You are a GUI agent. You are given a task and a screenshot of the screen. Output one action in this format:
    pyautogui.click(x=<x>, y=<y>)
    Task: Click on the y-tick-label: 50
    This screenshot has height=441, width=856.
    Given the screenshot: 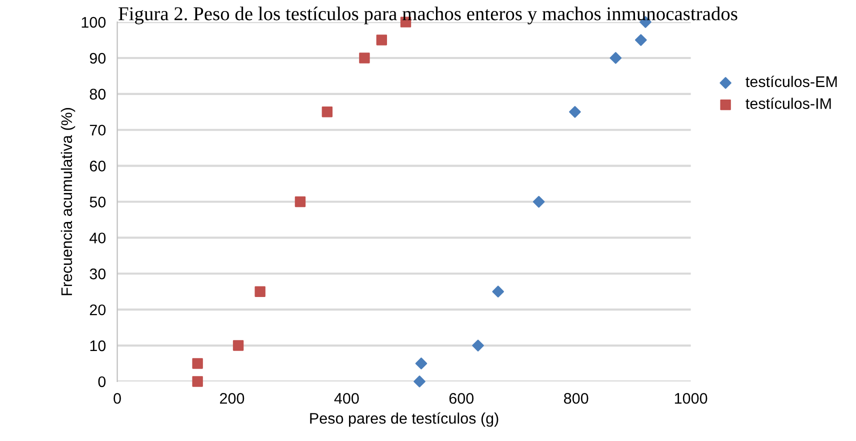 What is the action you would take?
    pyautogui.click(x=98, y=202)
    